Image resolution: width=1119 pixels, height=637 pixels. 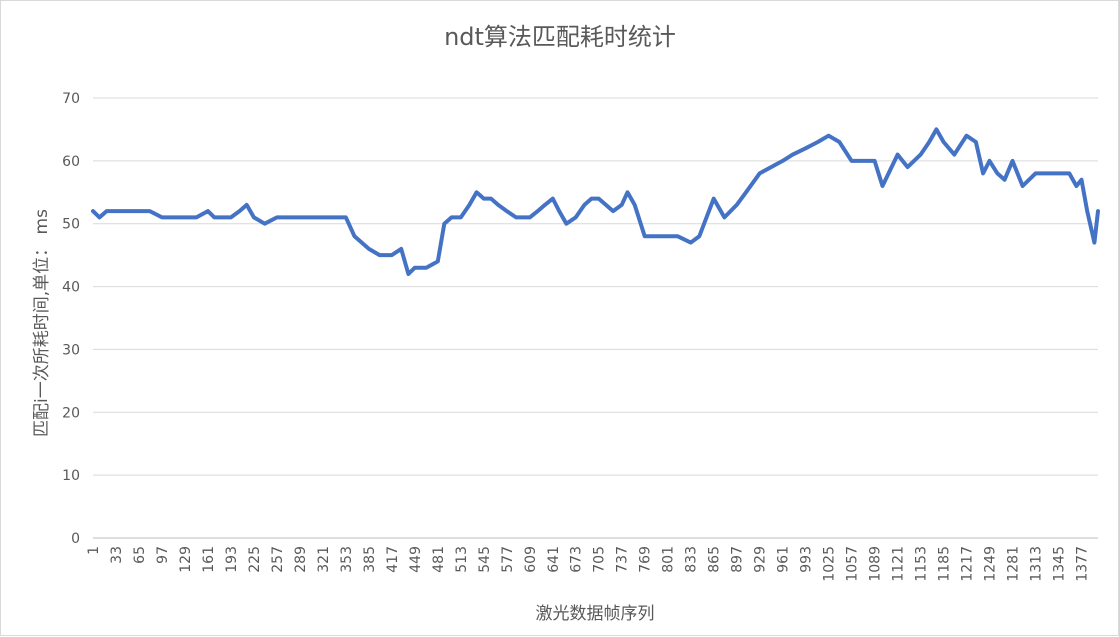 I want to click on x-tick-label: 929, so click(x=761, y=559).